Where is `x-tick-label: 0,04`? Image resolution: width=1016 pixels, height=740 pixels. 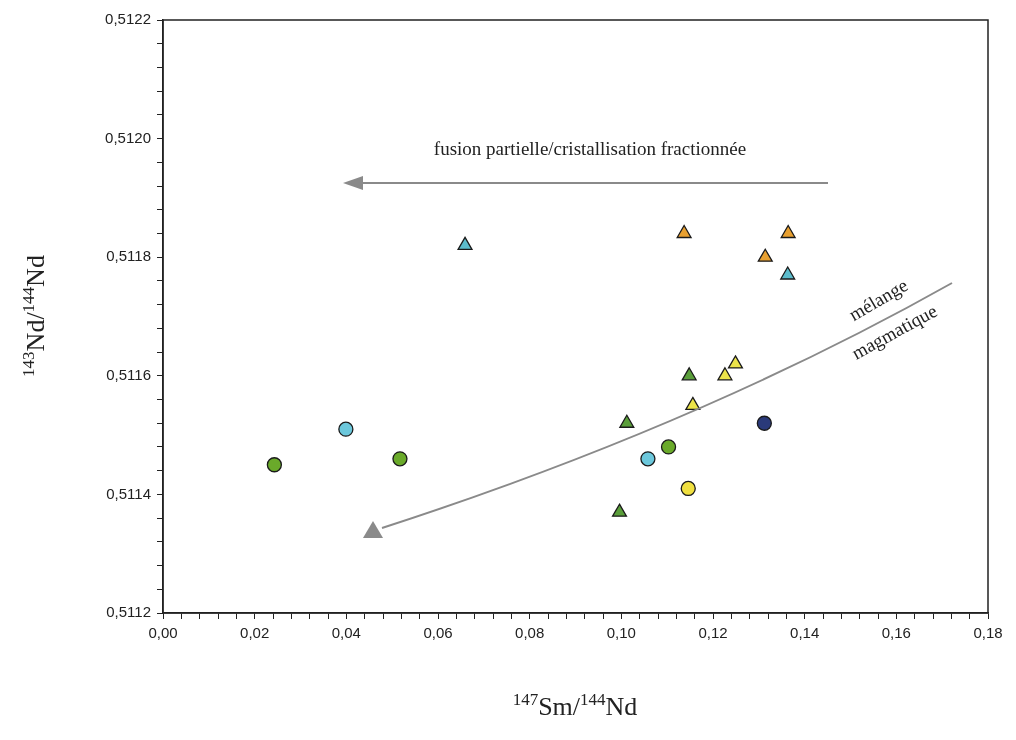
x-tick-label: 0,04 is located at coordinates (346, 633).